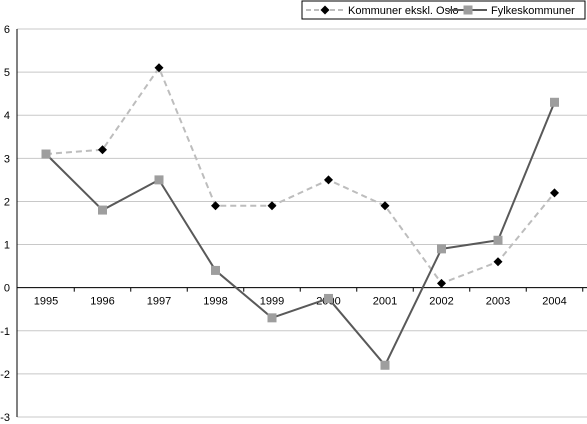 The image size is (587, 424). What do you see at coordinates (554, 302) in the screenshot?
I see `x-tick-label: 2004` at bounding box center [554, 302].